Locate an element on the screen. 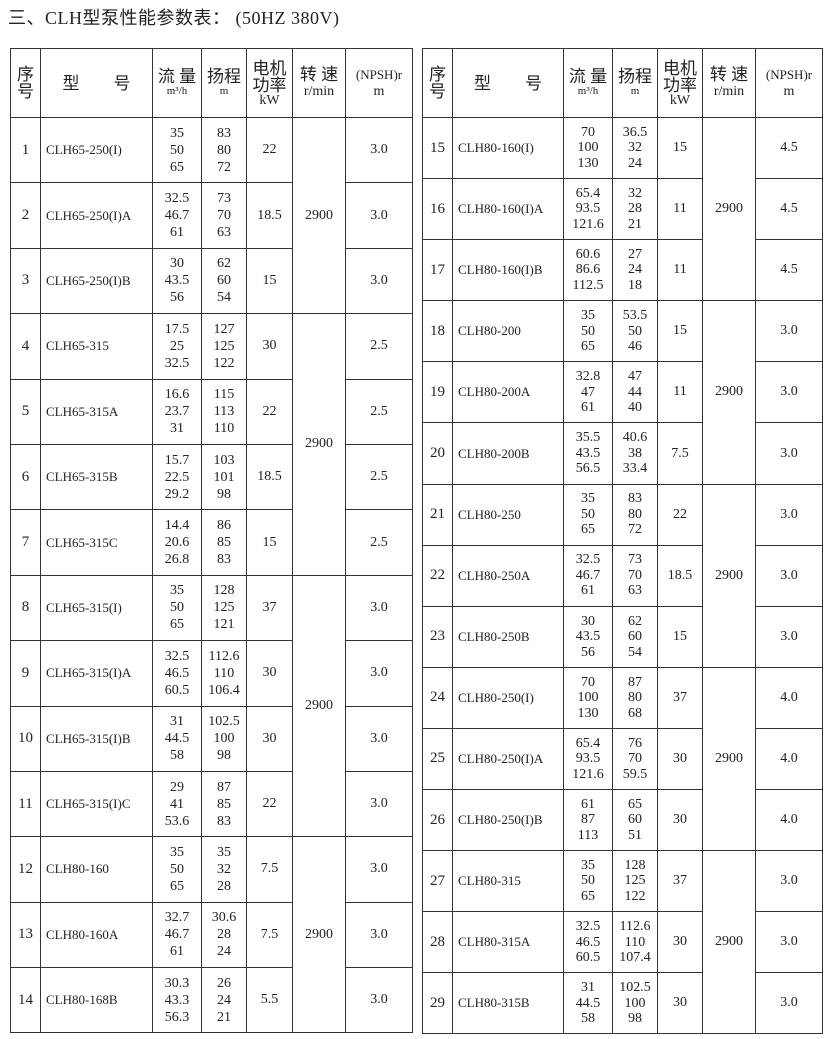 This screenshot has height=1039, width=830. flow-value: 121.6 is located at coordinates (588, 774).